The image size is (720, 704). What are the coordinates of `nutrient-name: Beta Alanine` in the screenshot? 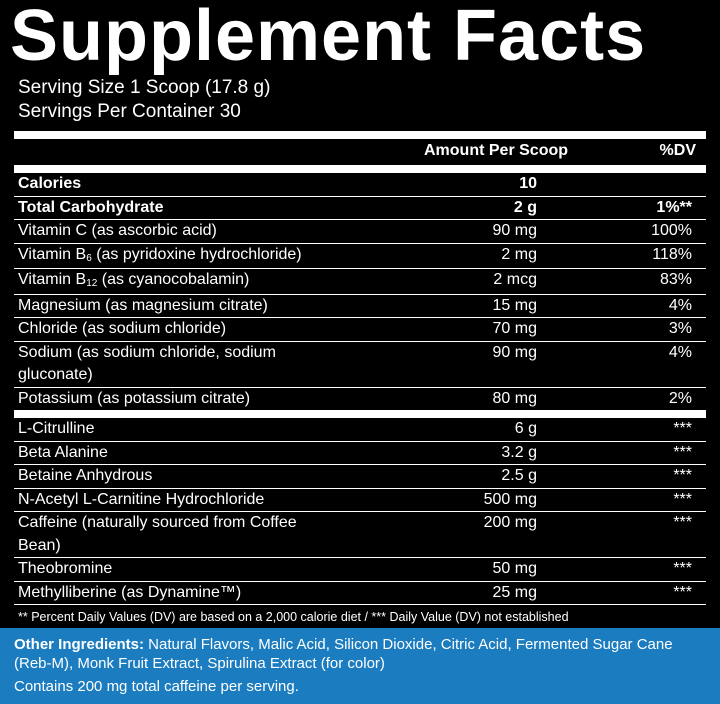 It's located at (166, 453).